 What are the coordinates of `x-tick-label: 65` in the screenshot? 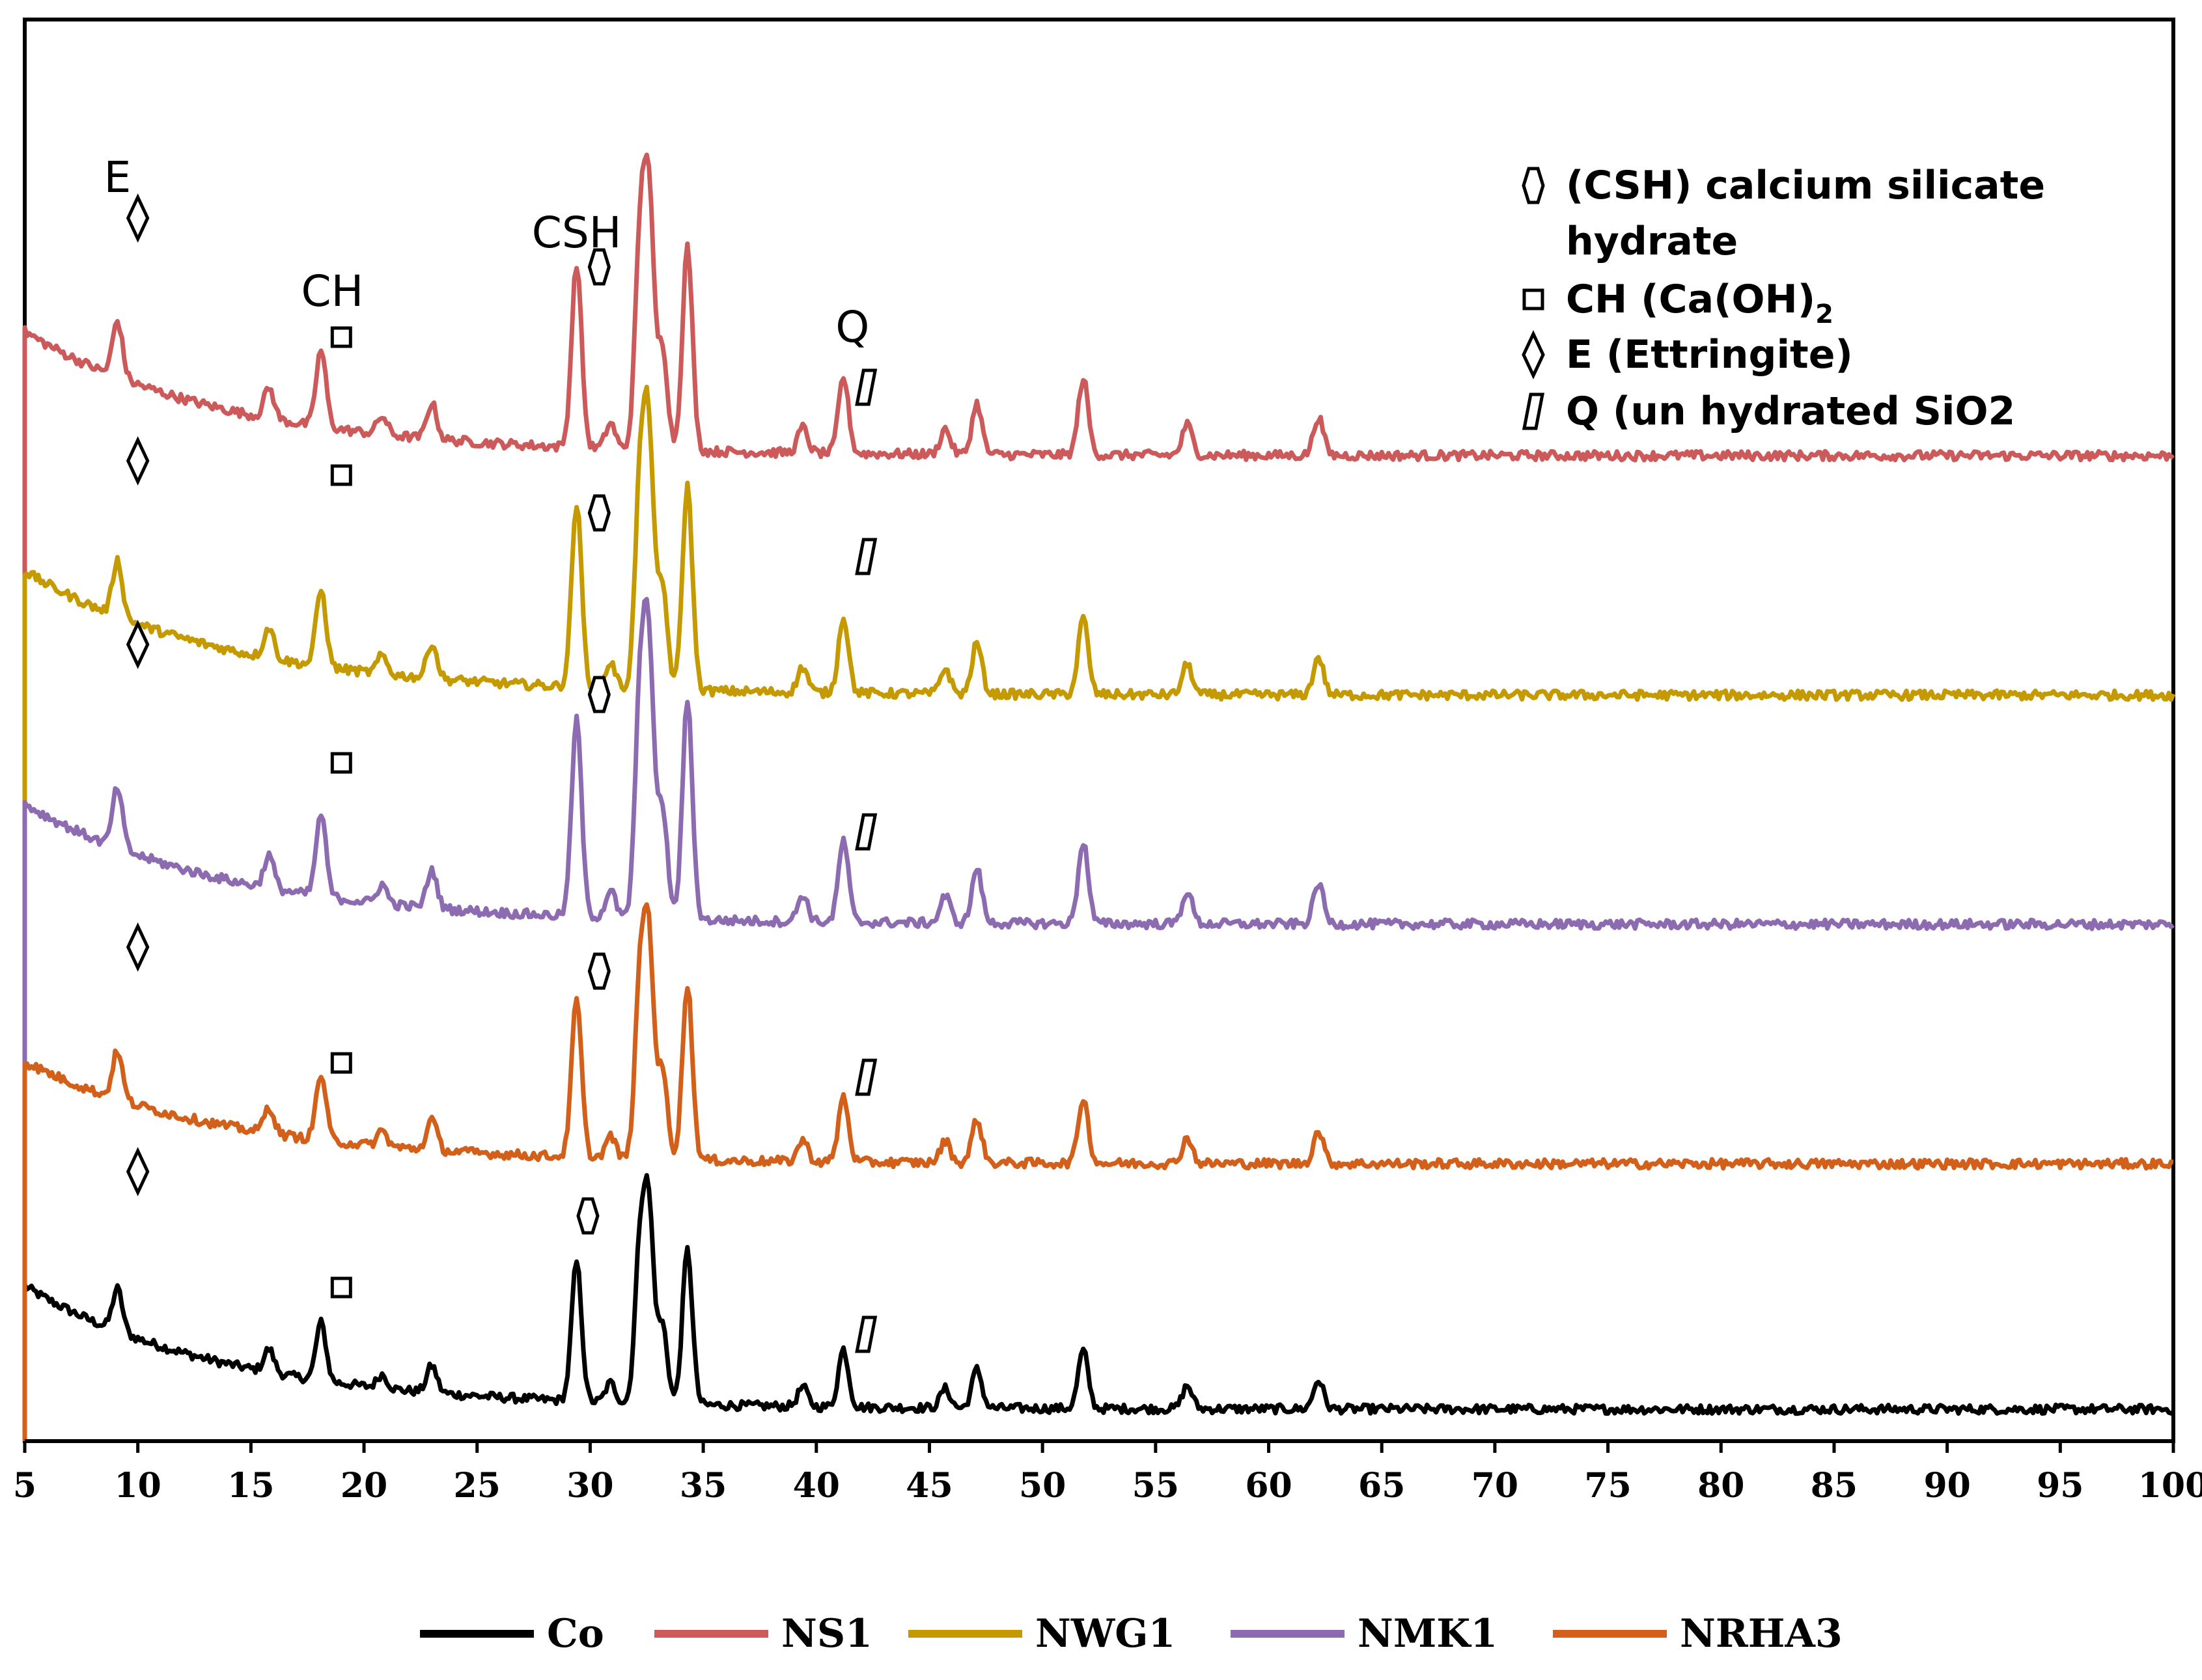 It's located at (1381, 1486).